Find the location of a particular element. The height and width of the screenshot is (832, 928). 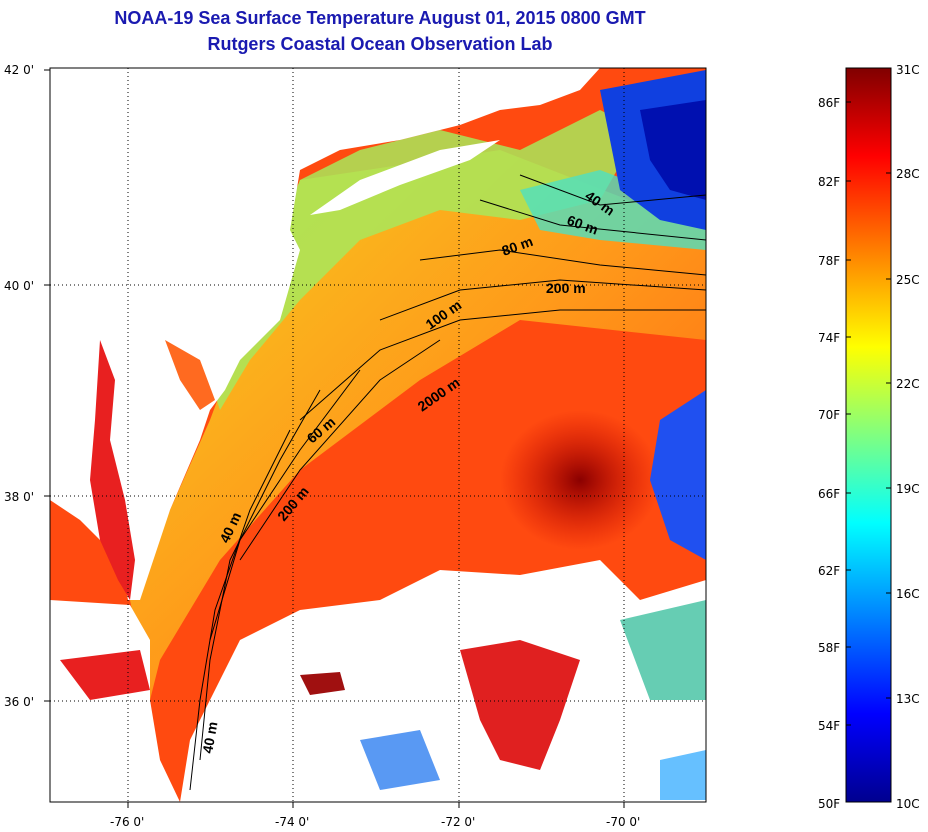

mixed-patch-east is located at coordinates (663, 650).